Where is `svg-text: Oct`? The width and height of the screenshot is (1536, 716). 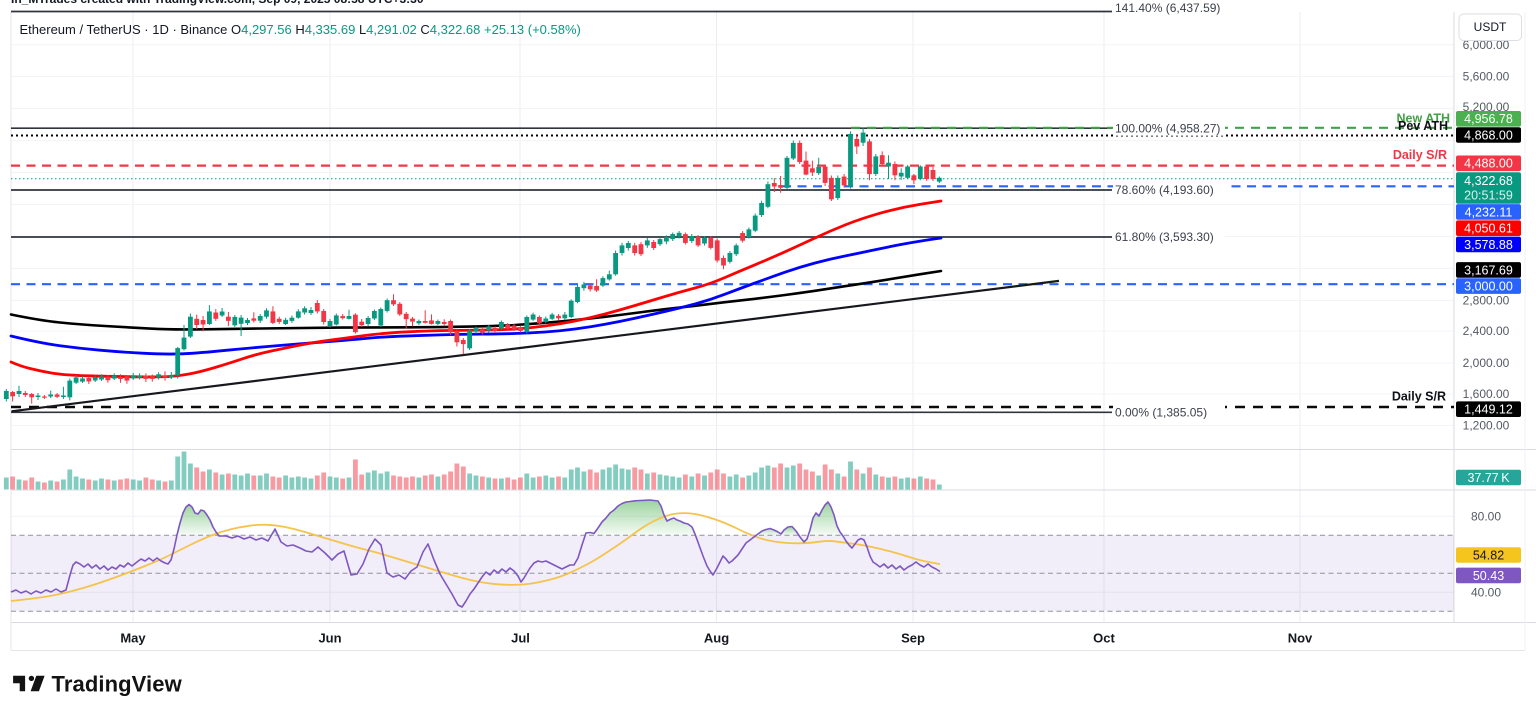
svg-text: Oct is located at coordinates (1104, 638).